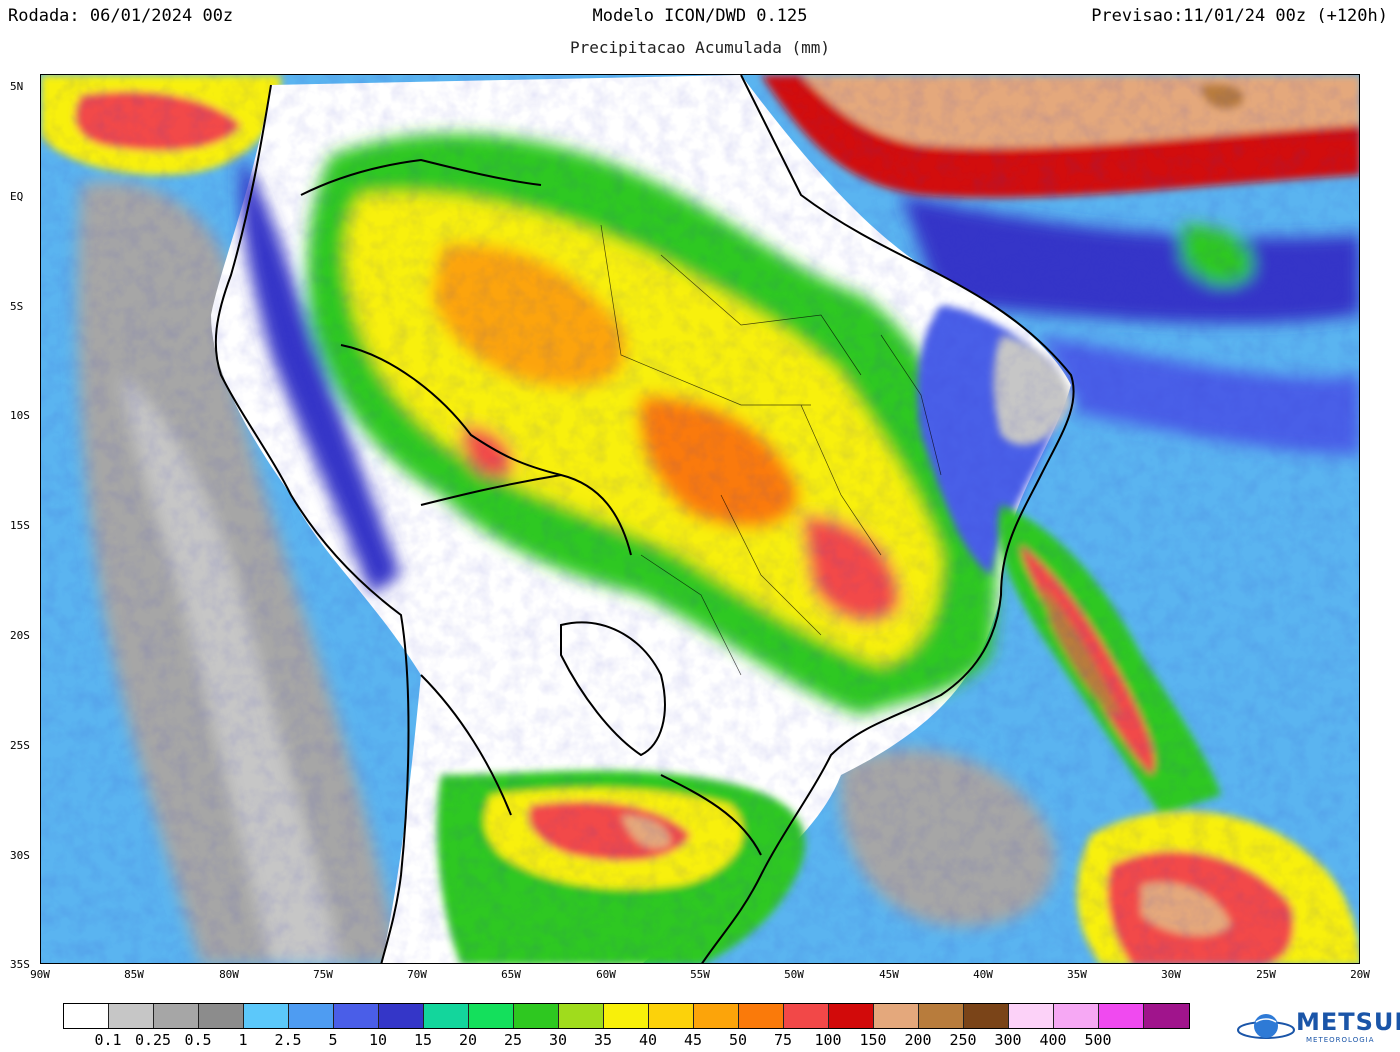 The image size is (1400, 1052). What do you see at coordinates (229, 974) in the screenshot?
I see `lon-label: 80W` at bounding box center [229, 974].